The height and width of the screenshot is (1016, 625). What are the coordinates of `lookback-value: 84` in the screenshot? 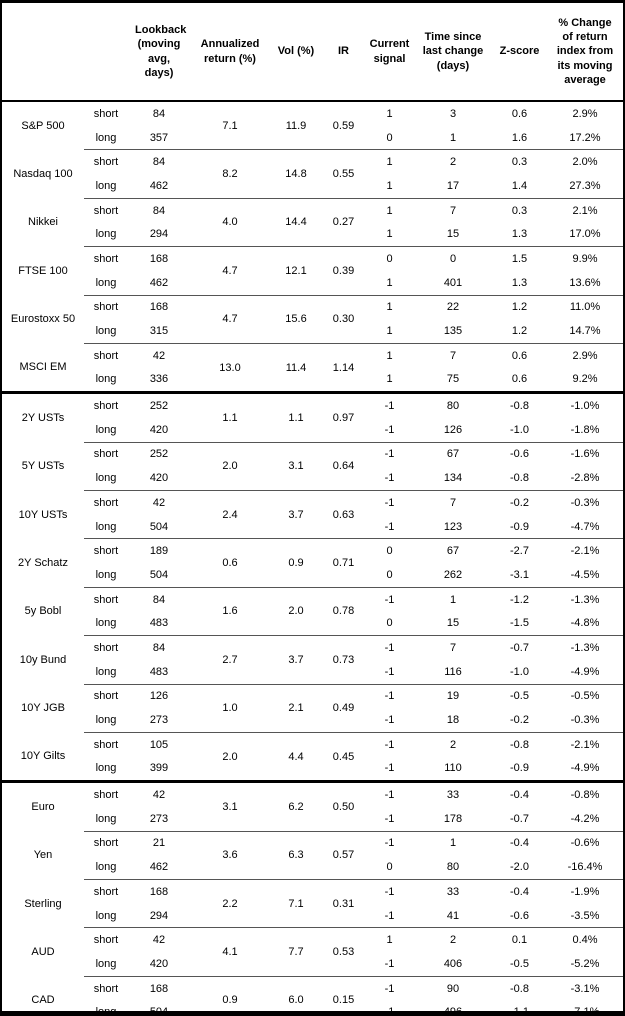 It's located at (159, 599).